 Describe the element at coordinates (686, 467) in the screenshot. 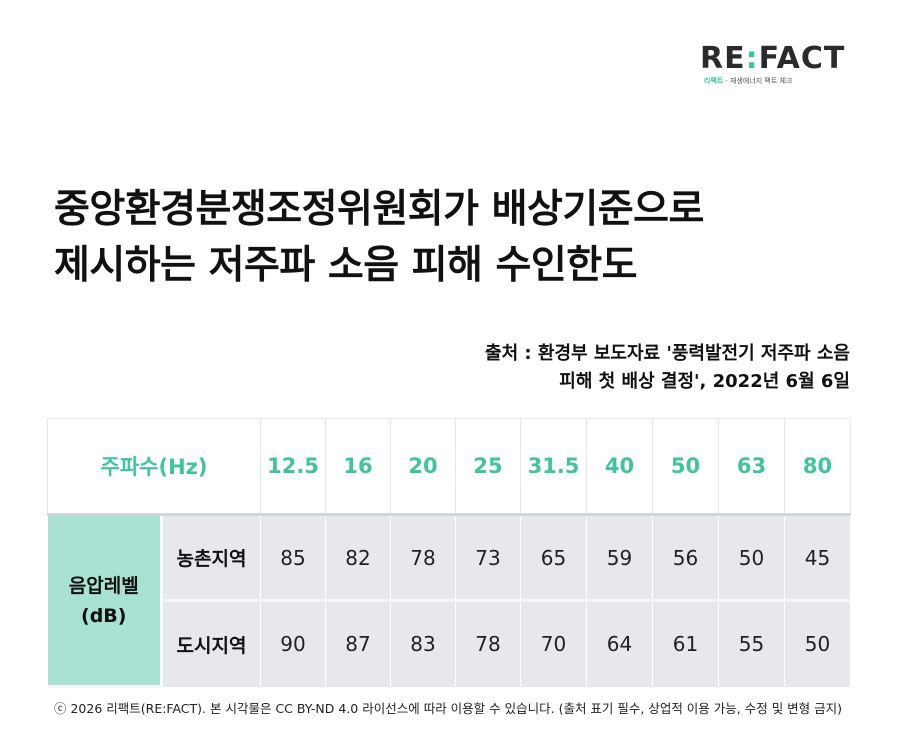

I see `frequency-header: 50` at that location.